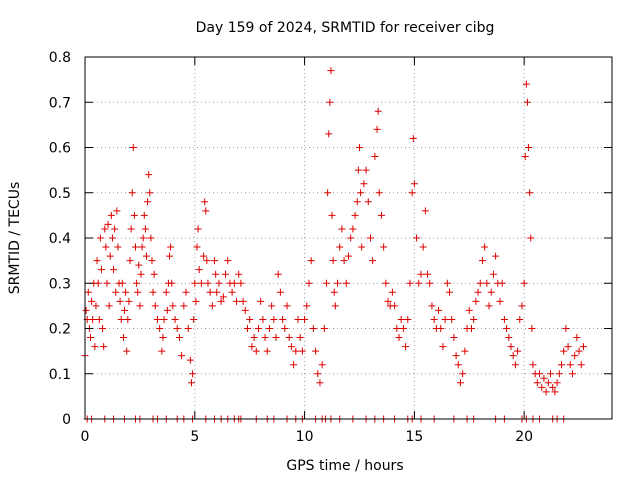  What do you see at coordinates (524, 437) in the screenshot?
I see `x-tick-label: 20` at bounding box center [524, 437].